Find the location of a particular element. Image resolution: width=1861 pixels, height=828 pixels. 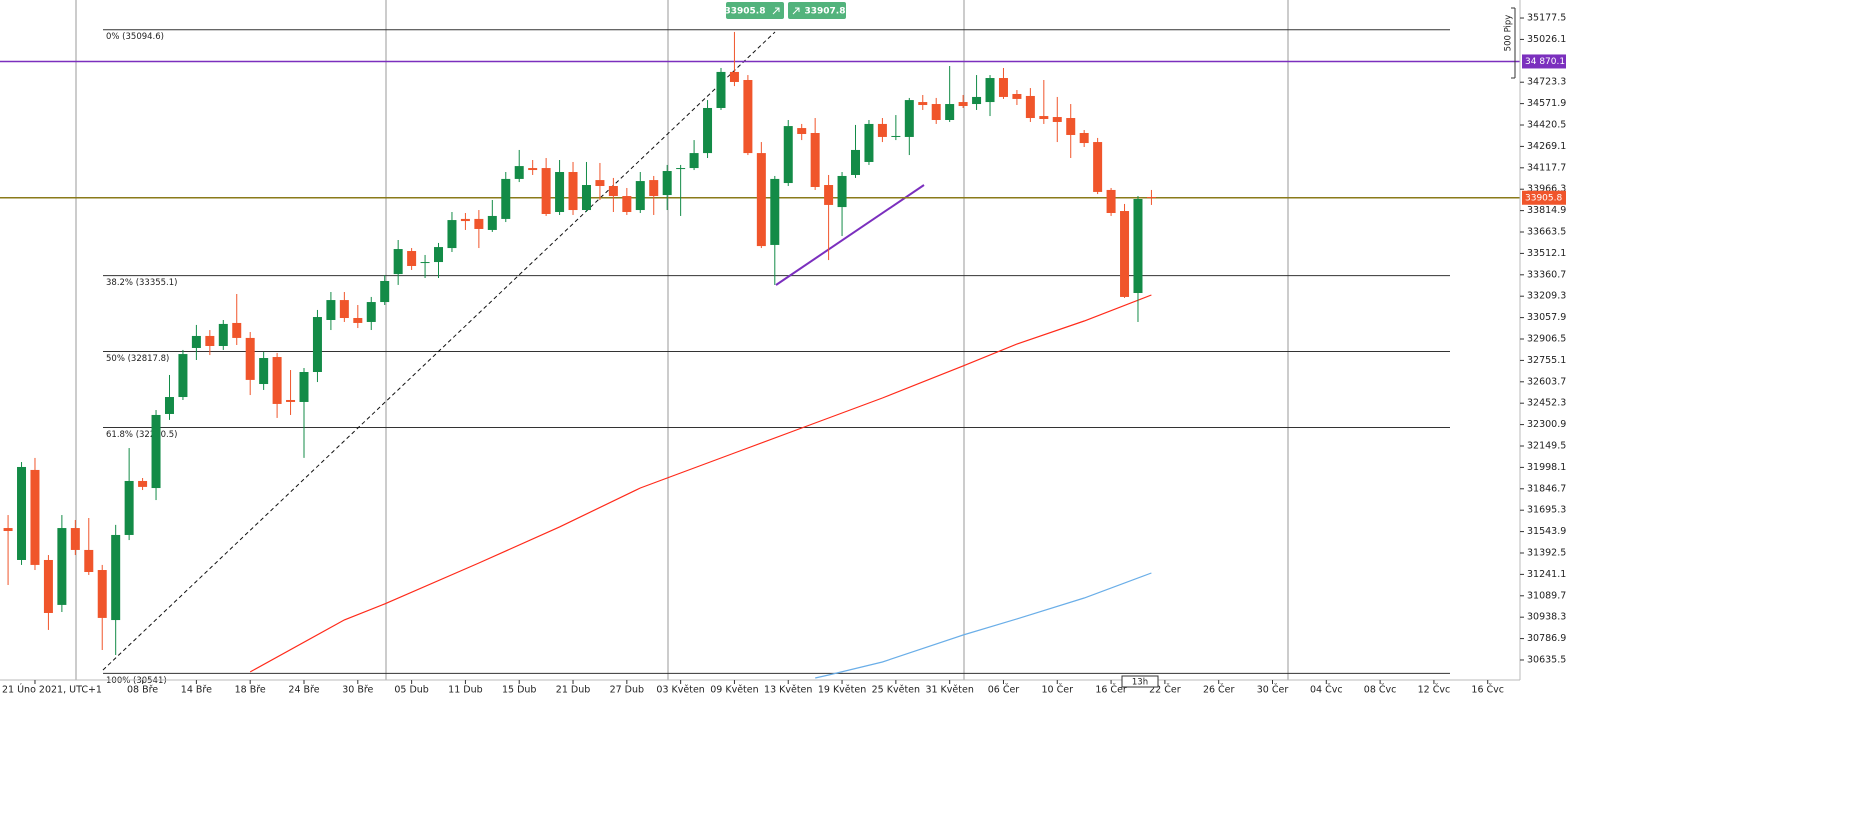

fib-label: 0% (35094.6) is located at coordinates (135, 37).